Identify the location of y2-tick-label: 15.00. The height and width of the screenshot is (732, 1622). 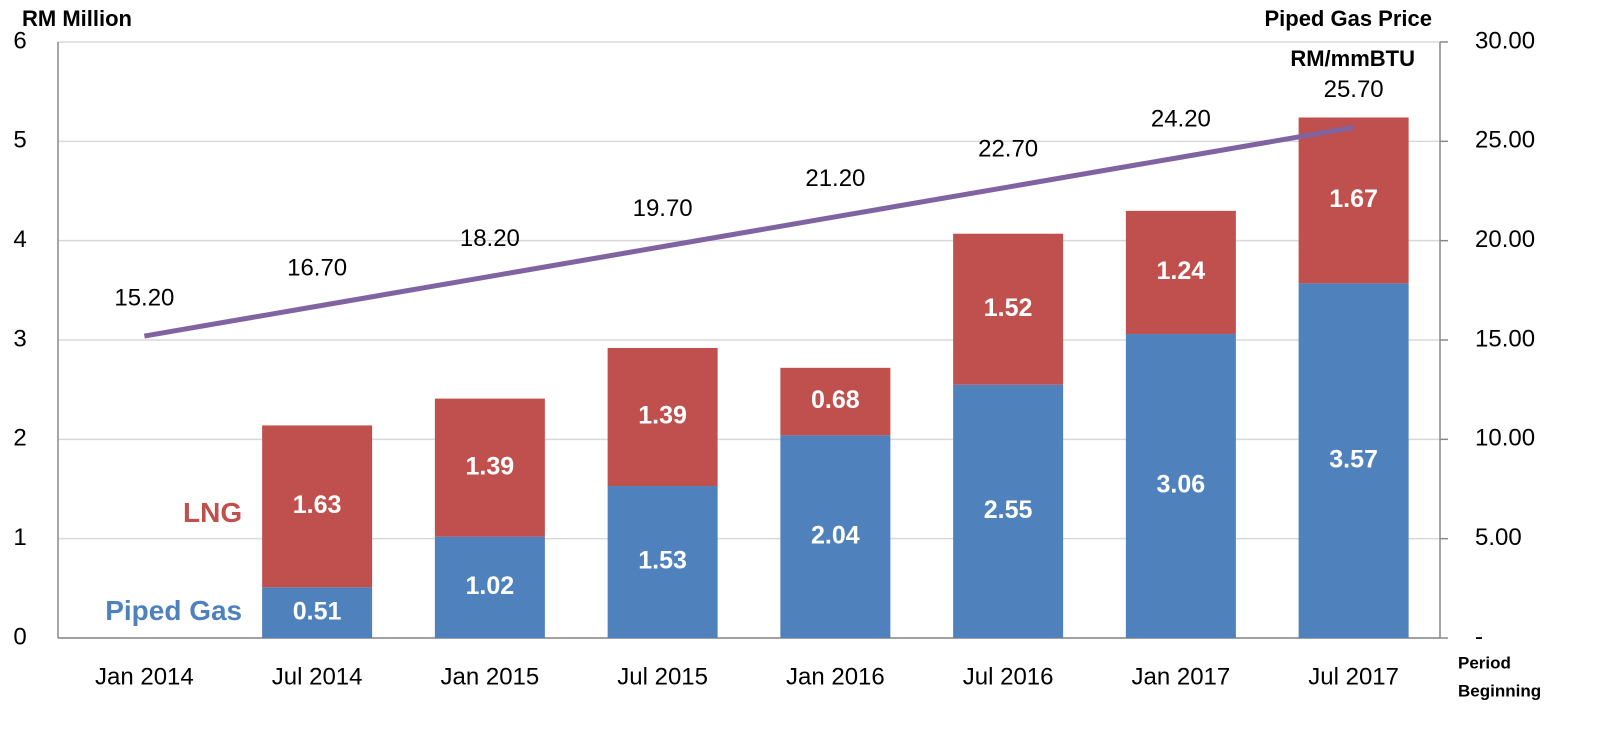
(1505, 338).